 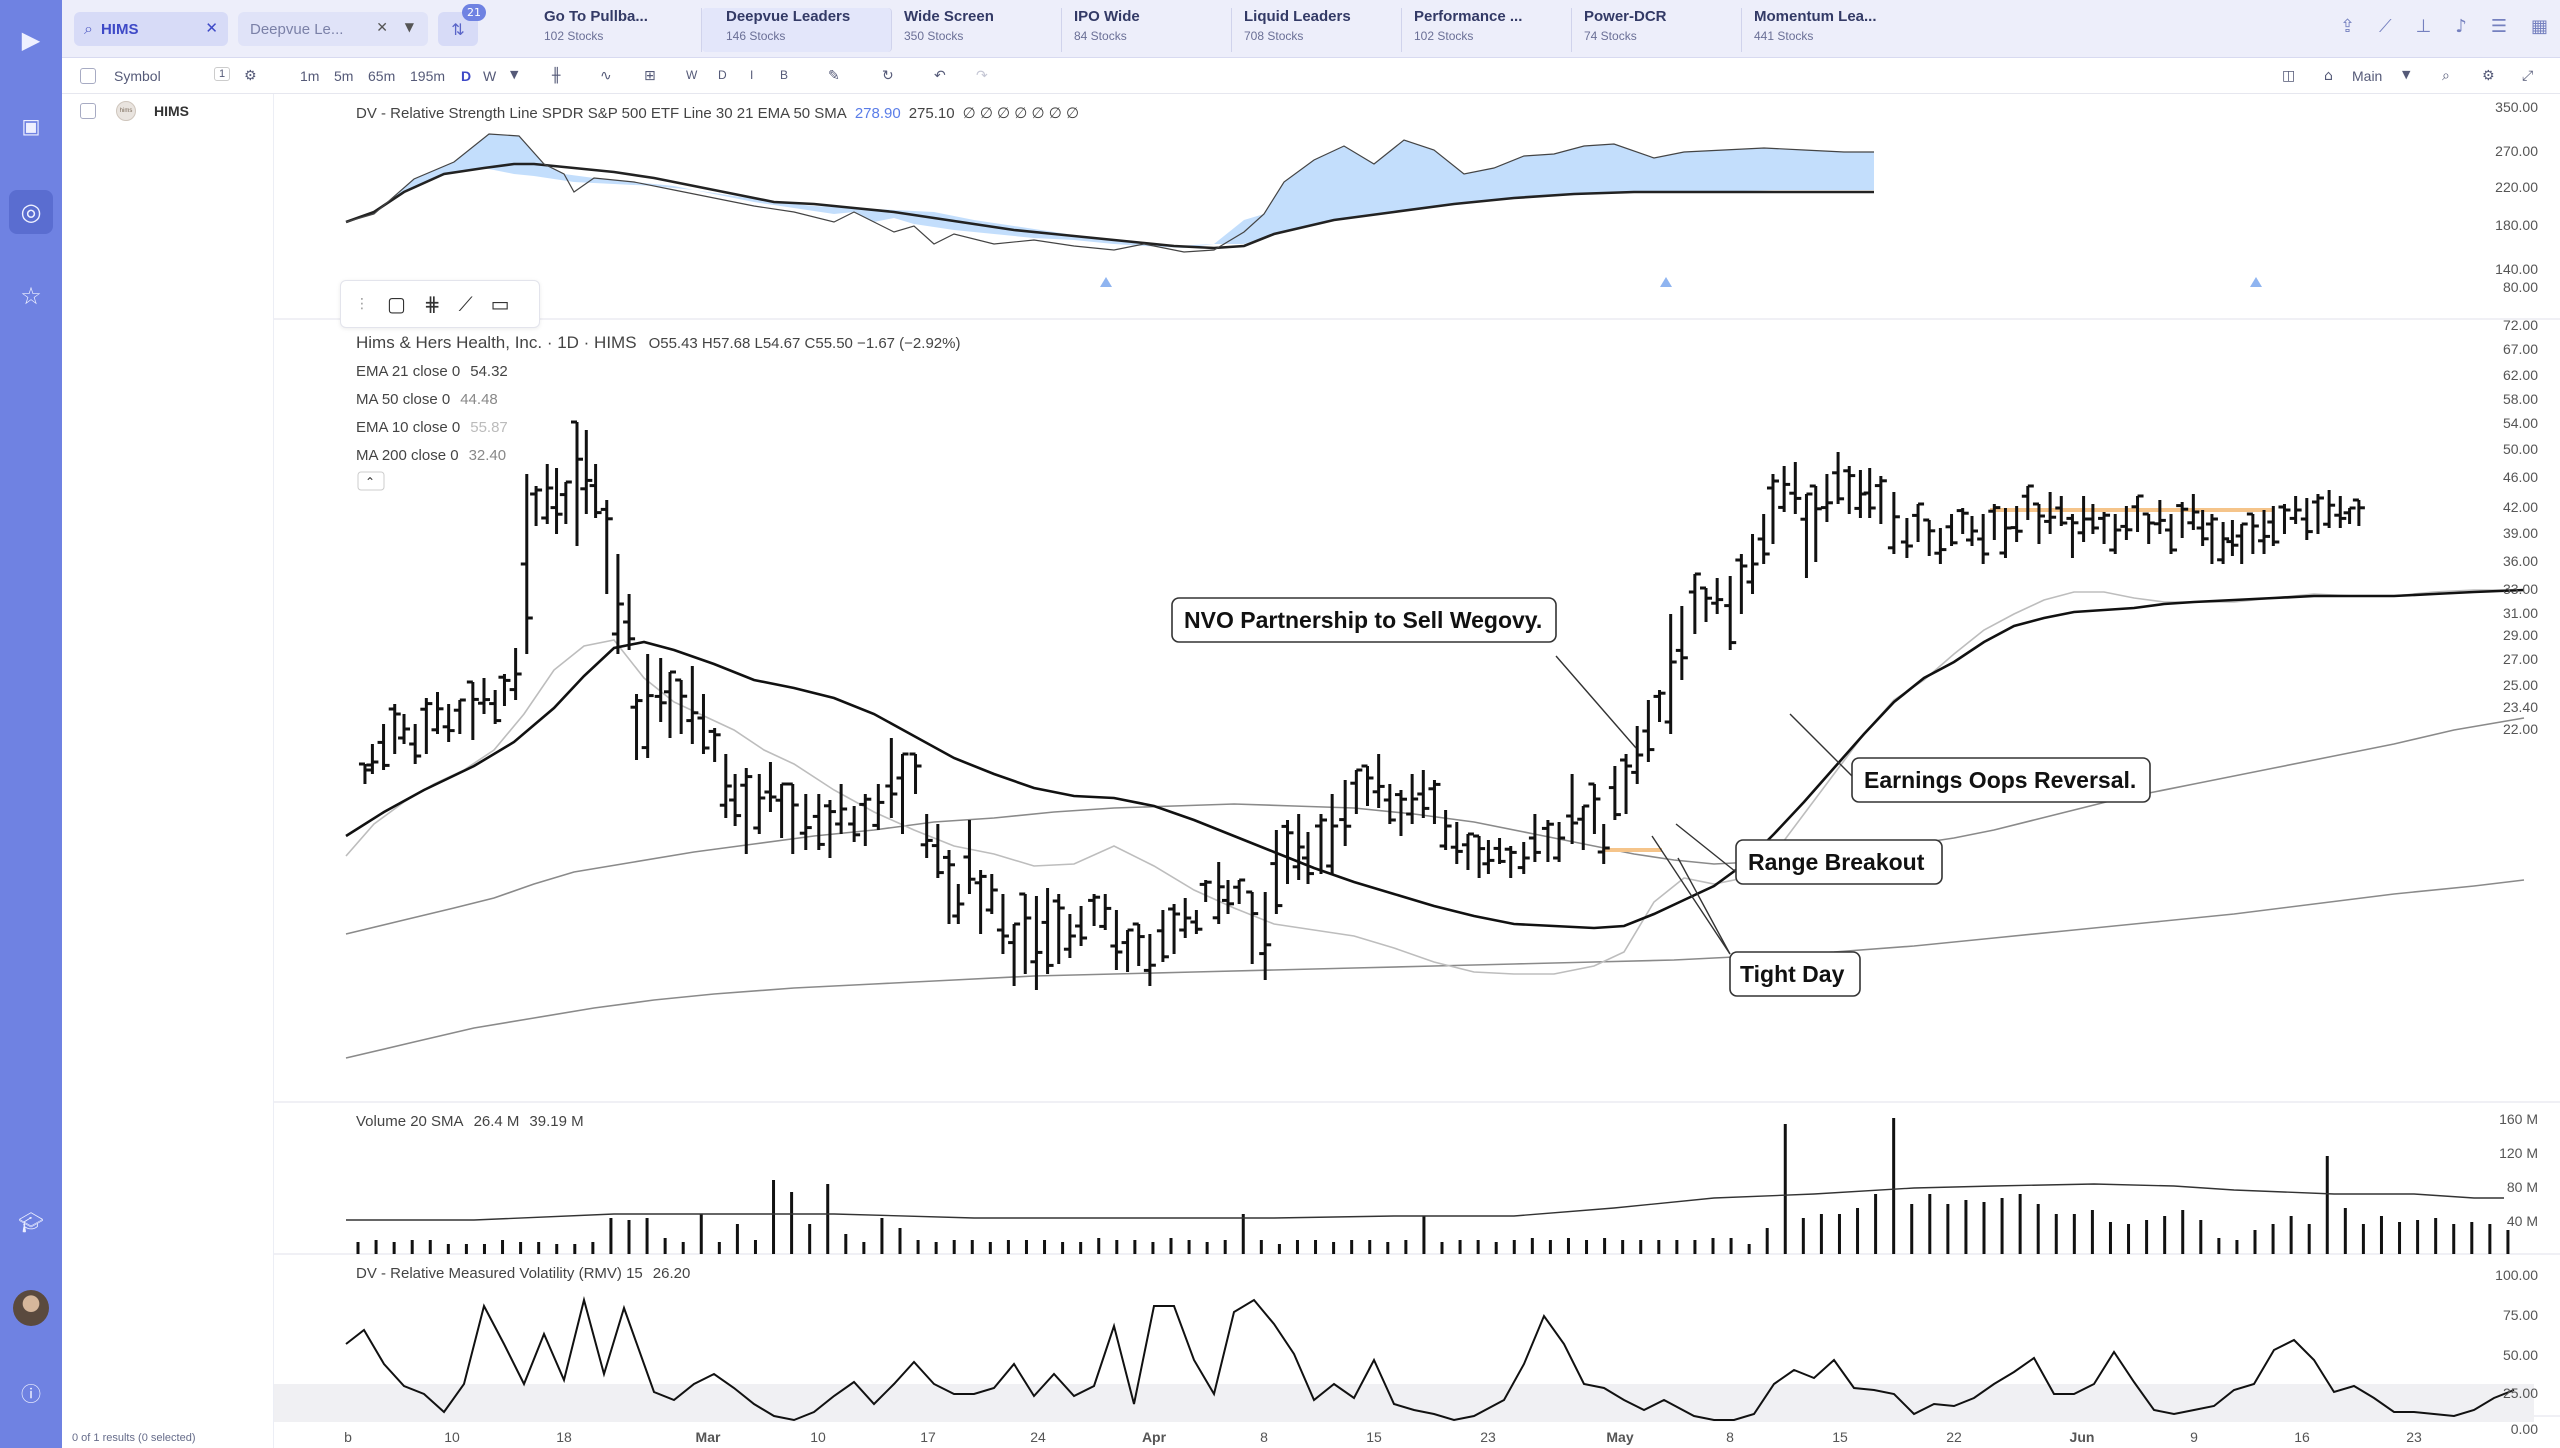 What do you see at coordinates (1274, 36) in the screenshot?
I see `tab-subtitle: 708 Stocks` at bounding box center [1274, 36].